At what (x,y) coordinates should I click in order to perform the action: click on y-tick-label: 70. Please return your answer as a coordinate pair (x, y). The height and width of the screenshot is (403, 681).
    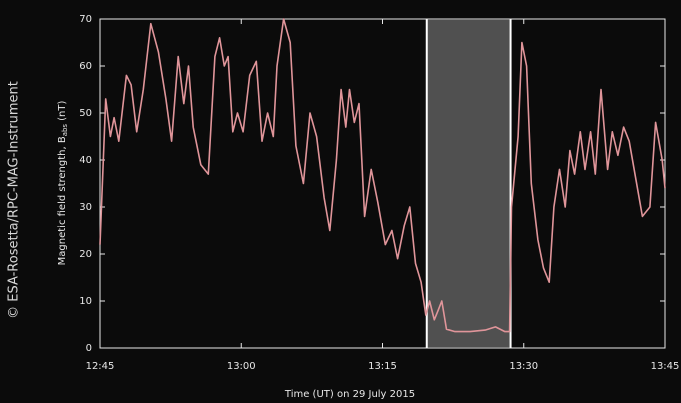
    Looking at the image, I should click on (85, 19).